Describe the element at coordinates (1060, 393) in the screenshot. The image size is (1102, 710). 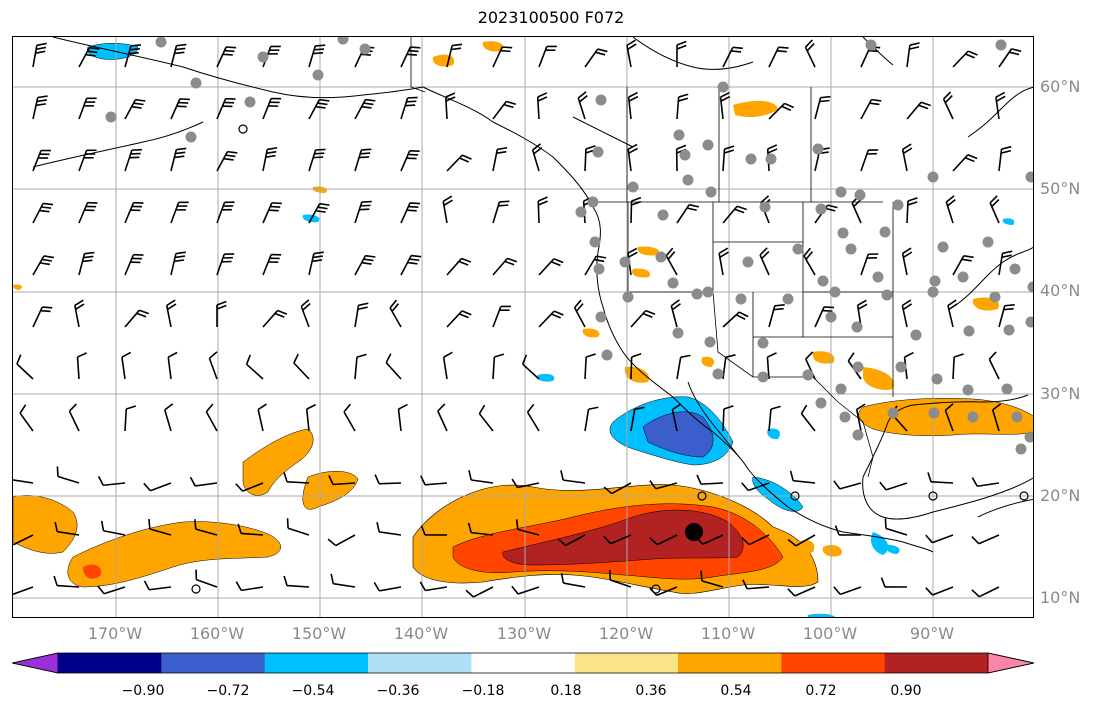
I see `lat-label-30n: 30°N` at that location.